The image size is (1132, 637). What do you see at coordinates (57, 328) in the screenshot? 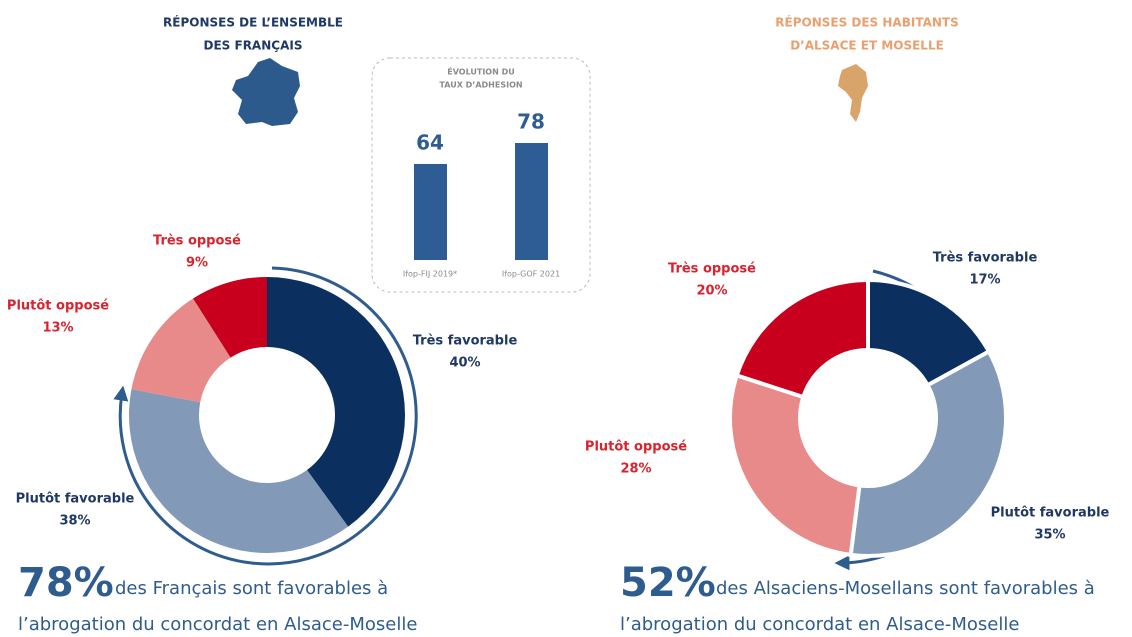
I see `segment-value: 13%` at bounding box center [57, 328].